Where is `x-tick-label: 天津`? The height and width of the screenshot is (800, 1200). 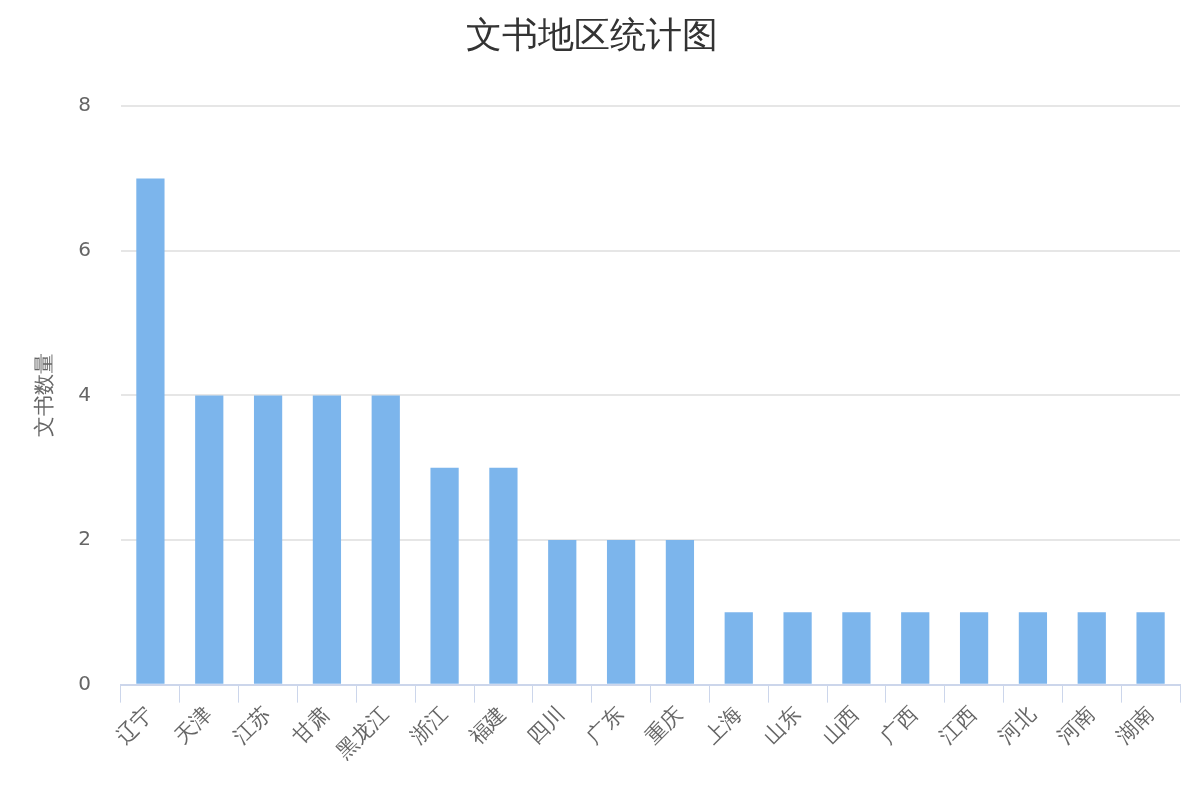
x-tick-label: 天津 is located at coordinates (193, 725).